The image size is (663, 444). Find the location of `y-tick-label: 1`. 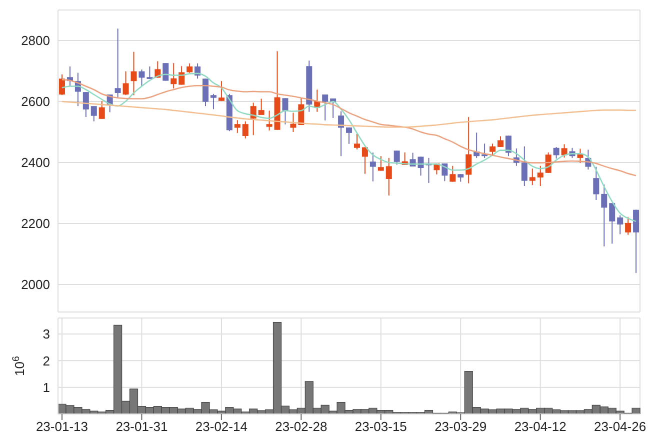

y-tick-label: 1 is located at coordinates (46, 387).